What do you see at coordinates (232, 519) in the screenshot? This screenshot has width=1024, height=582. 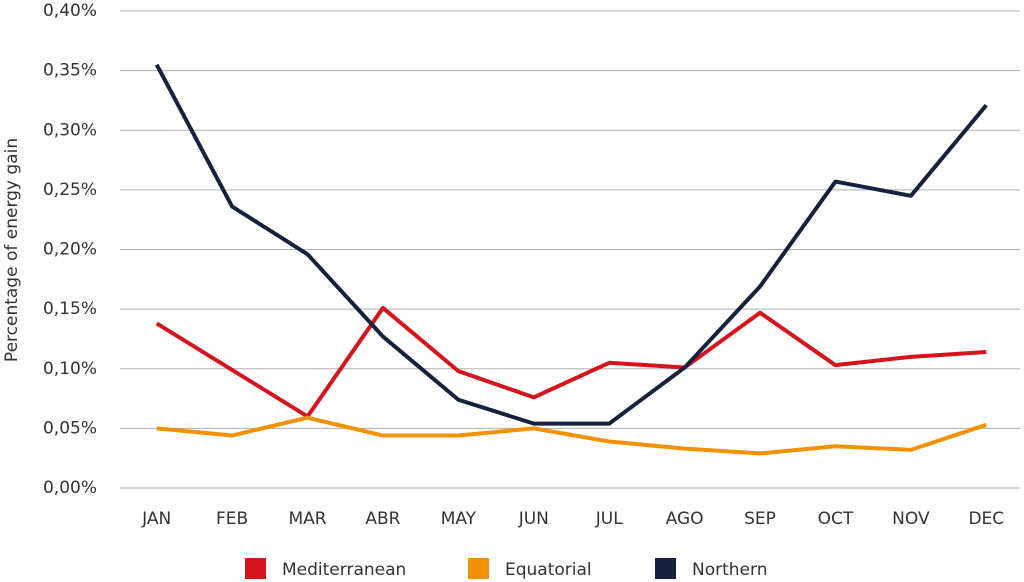 I see `x-tick-label: FEB` at bounding box center [232, 519].